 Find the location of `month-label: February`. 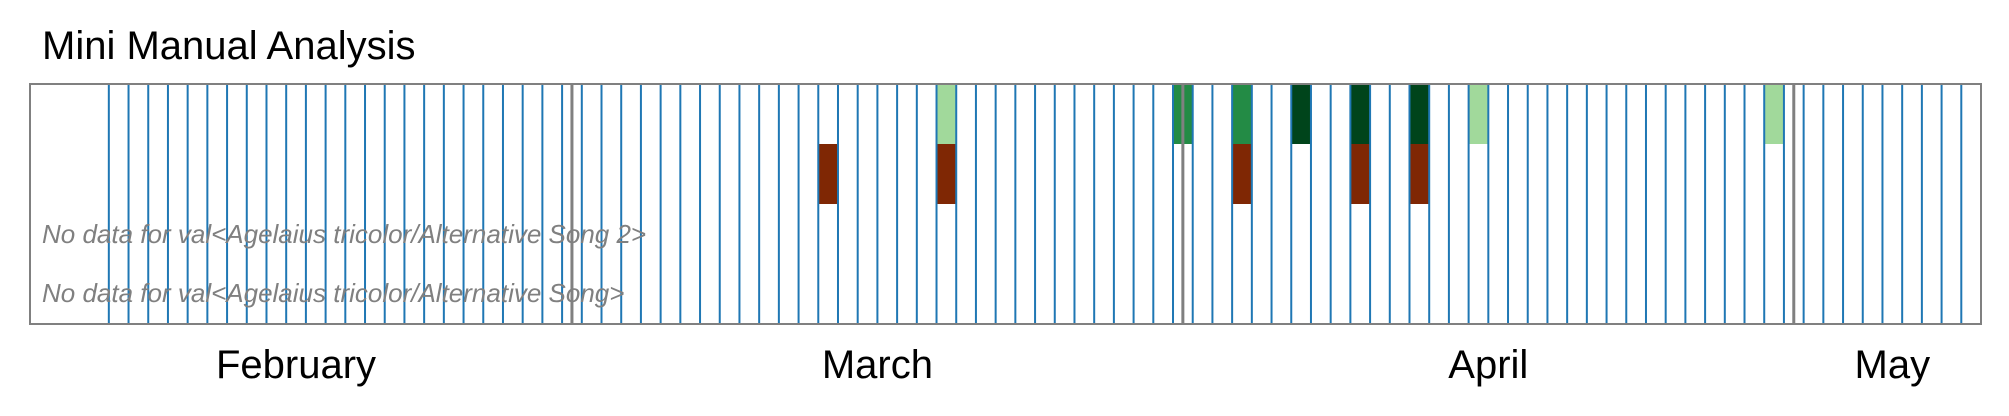

month-label: February is located at coordinates (296, 365).